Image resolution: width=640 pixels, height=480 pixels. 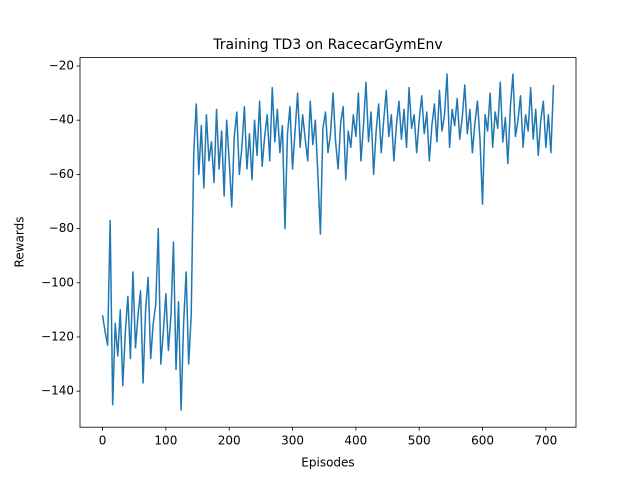 What do you see at coordinates (419, 441) in the screenshot?
I see `x-tick-label: 500` at bounding box center [419, 441].